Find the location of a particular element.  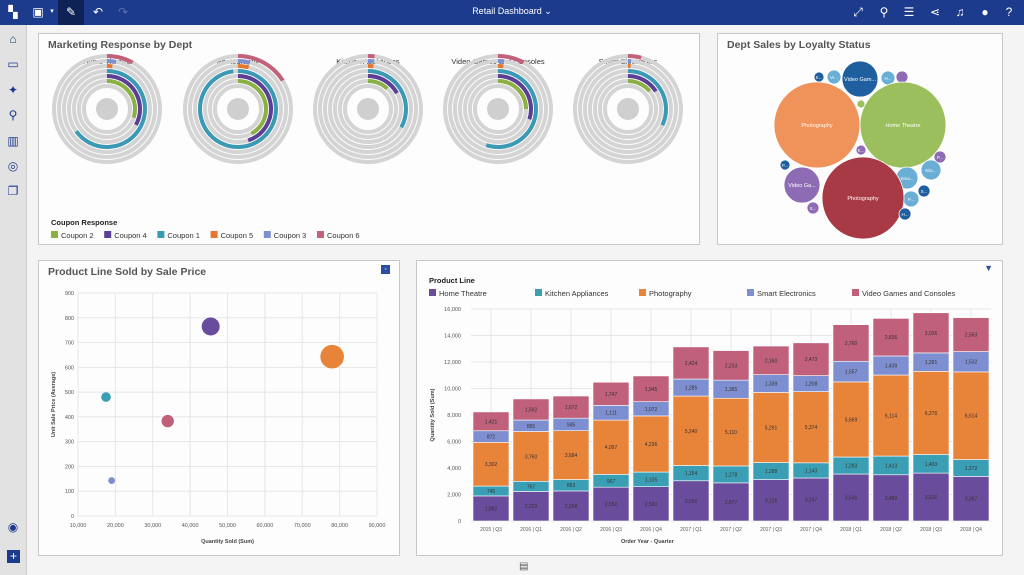

x-tick-label: 2017 | Q1 is located at coordinates (691, 530).